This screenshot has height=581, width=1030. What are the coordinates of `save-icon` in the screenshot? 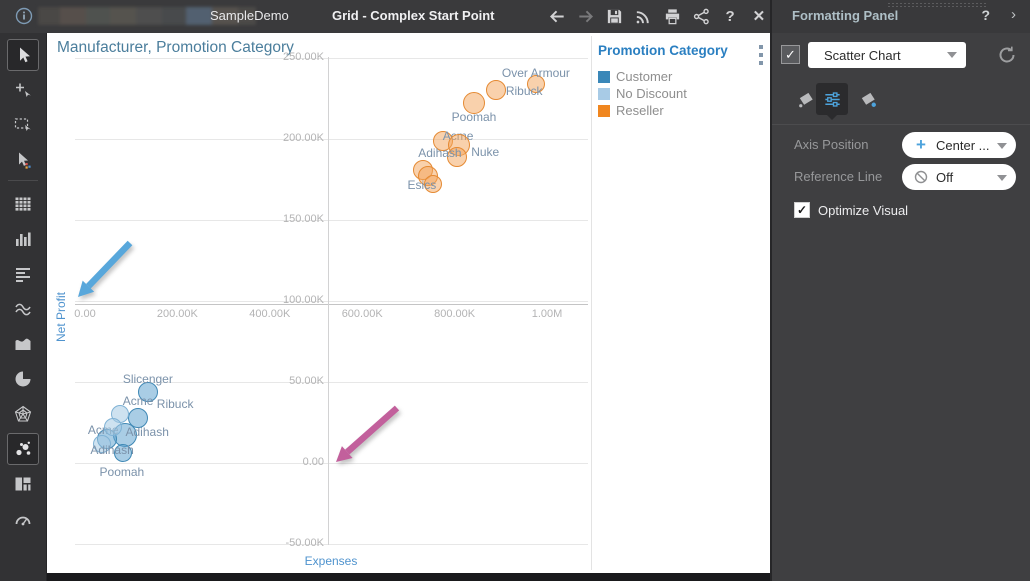 It's located at (615, 16).